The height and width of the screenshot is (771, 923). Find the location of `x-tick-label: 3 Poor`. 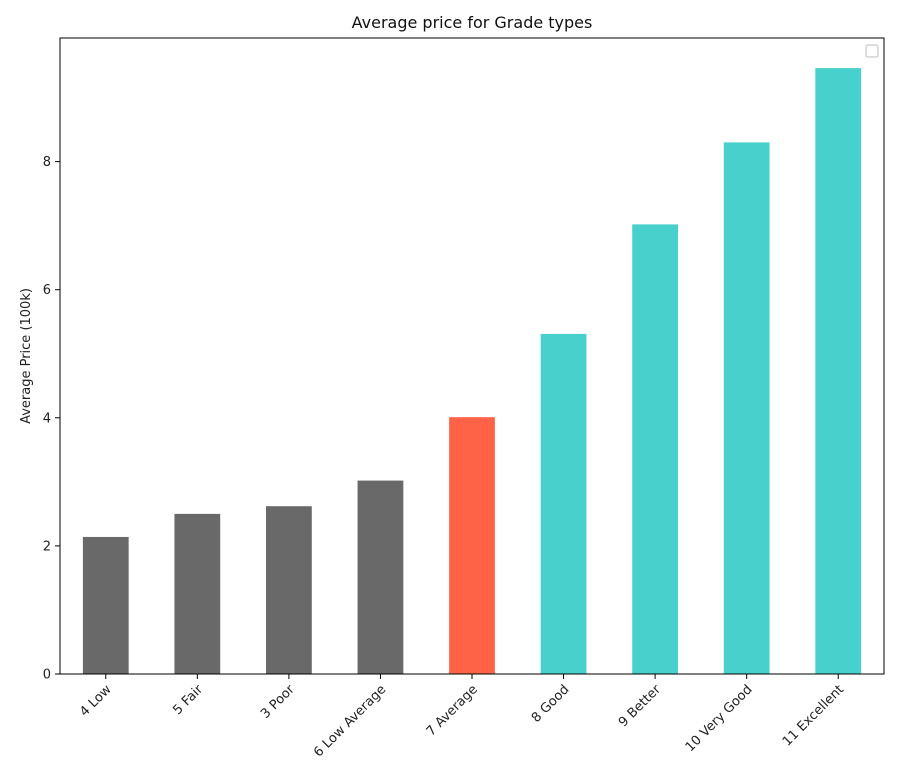

x-tick-label: 3 Poor is located at coordinates (278, 702).